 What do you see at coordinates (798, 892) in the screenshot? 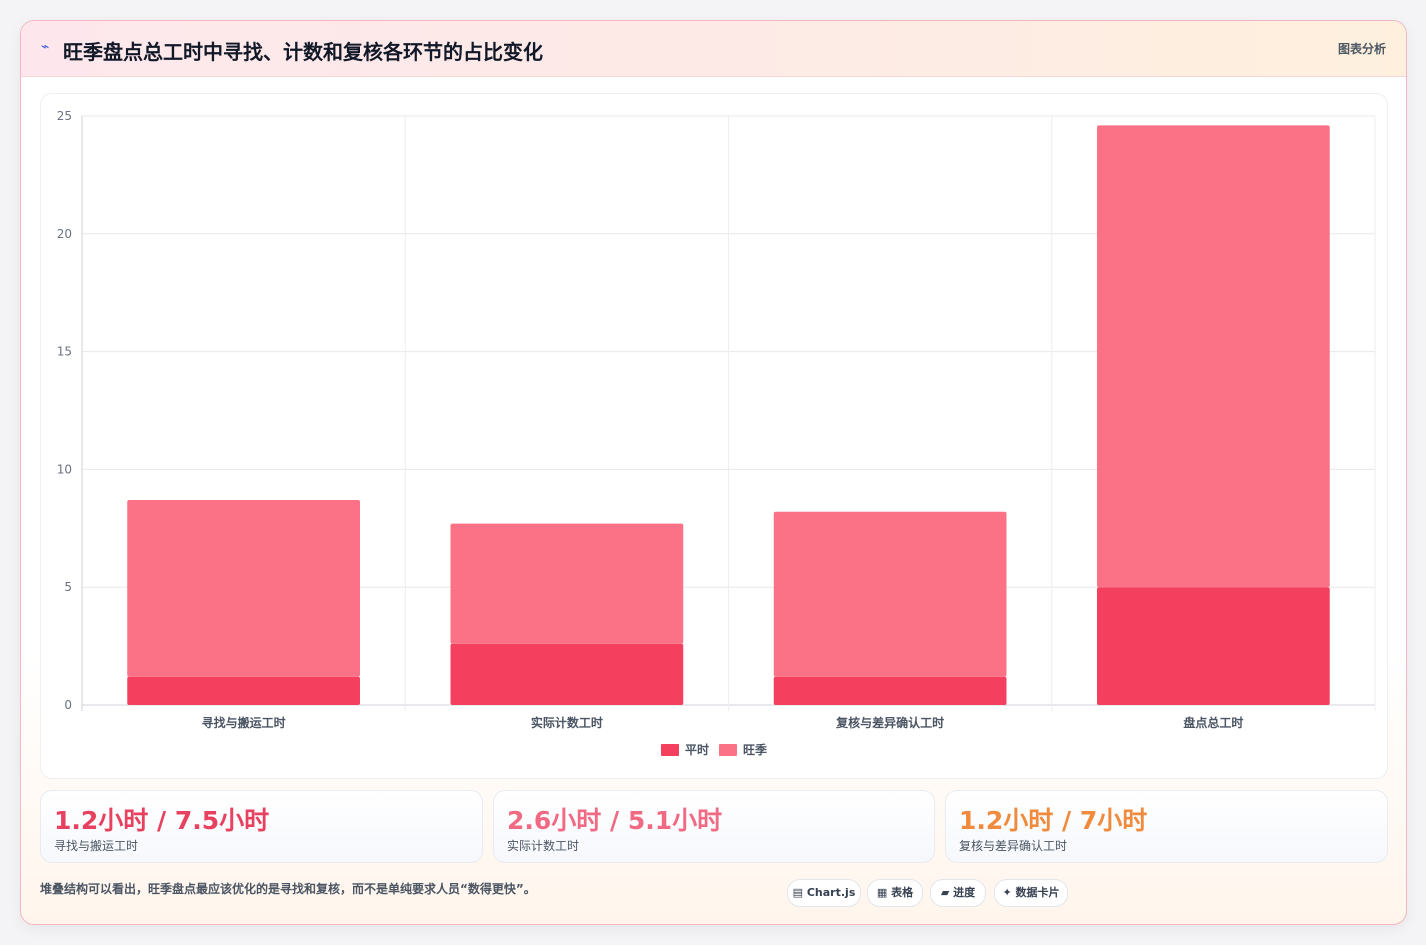
I see `chart-icon: ▤` at bounding box center [798, 892].